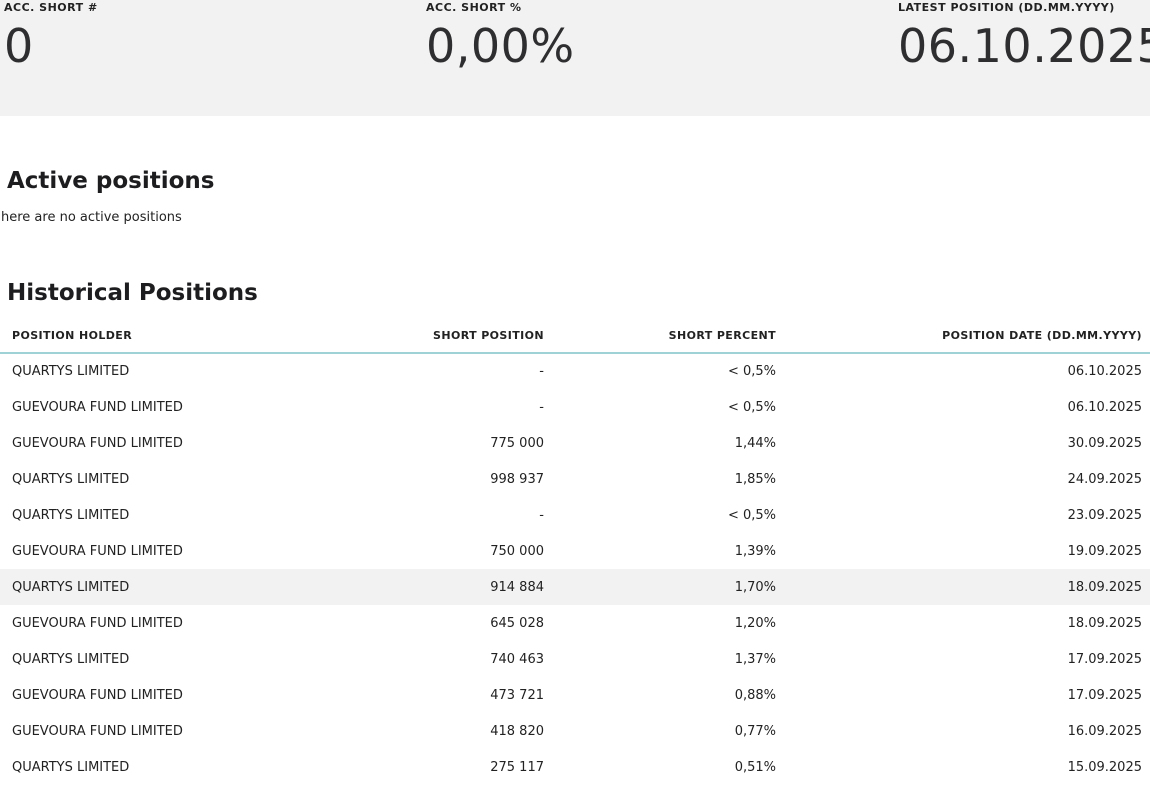 This screenshot has height=785, width=1150. What do you see at coordinates (755, 443) in the screenshot?
I see `short-percent-cell: 1,44%` at bounding box center [755, 443].